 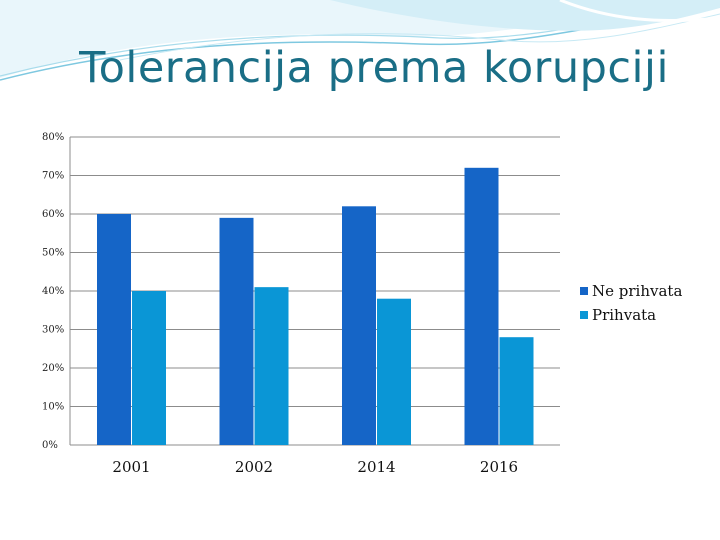 I want to click on x-category-label: 2016, so click(x=499, y=467).